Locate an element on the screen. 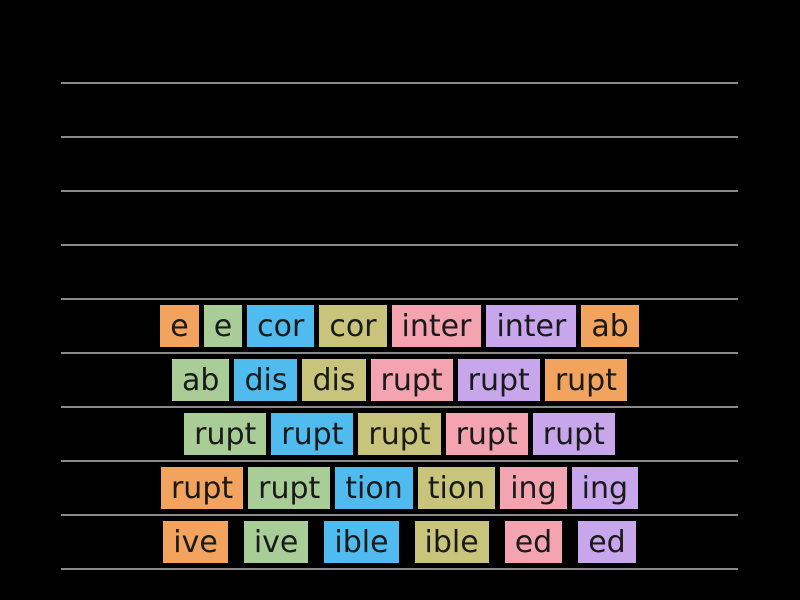 Image resolution: width=800 pixels, height=600 pixels. tile-row-1: e e cor cor inter inter ab is located at coordinates (399, 326).